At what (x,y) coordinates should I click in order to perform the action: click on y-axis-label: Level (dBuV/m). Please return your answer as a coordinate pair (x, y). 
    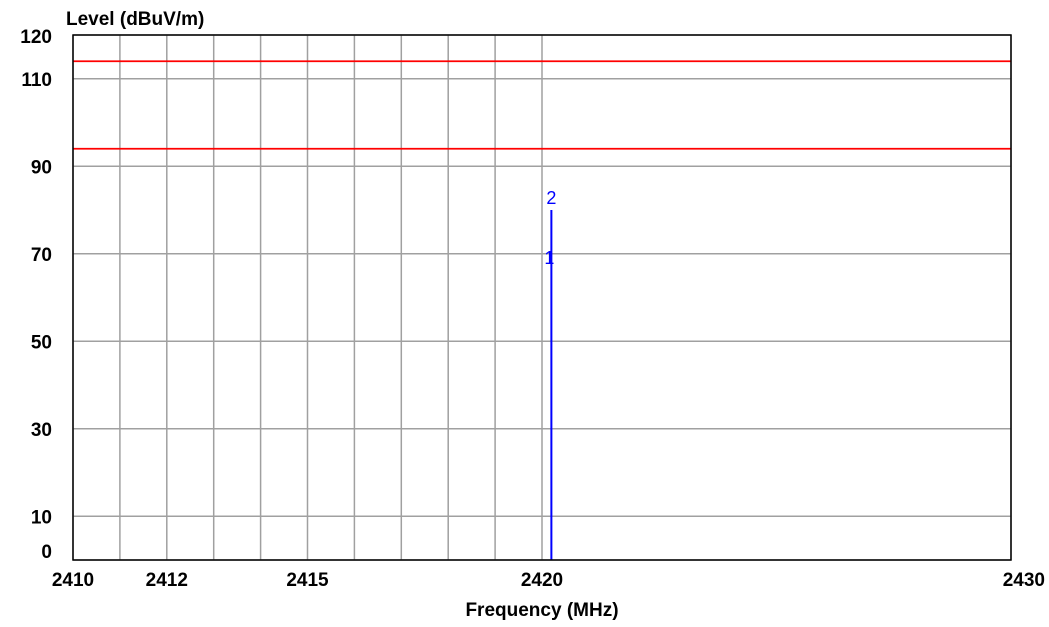
    Looking at the image, I should click on (135, 19).